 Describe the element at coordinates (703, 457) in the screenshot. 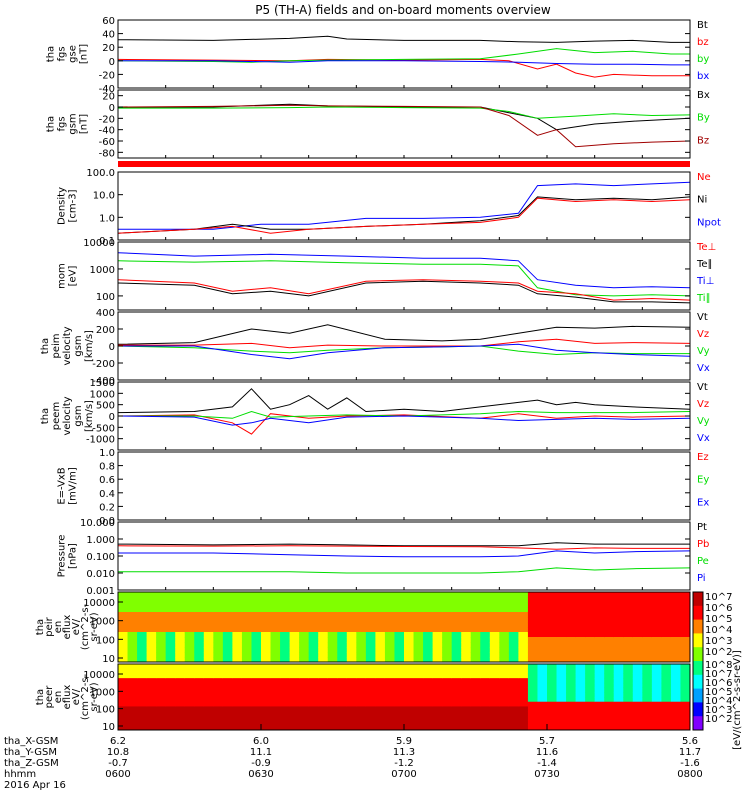

I see `legend-entry: Ez` at that location.